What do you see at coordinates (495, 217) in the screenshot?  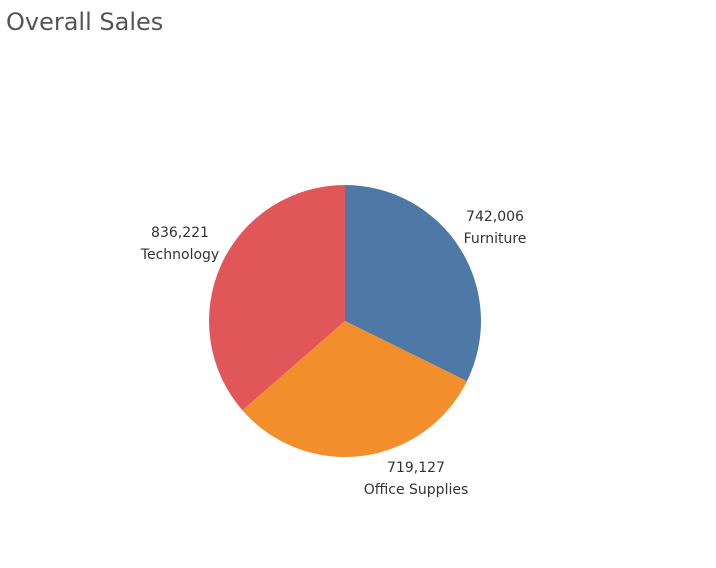 I see `slice-value-label: 742,006` at bounding box center [495, 217].